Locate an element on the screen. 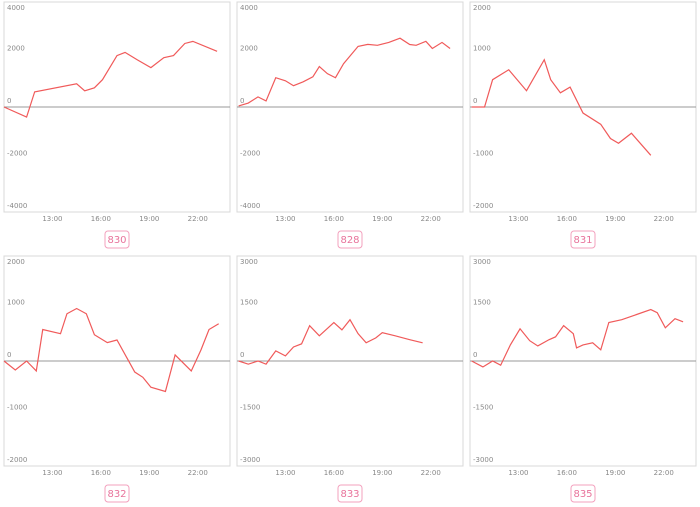  badge-label: 833 is located at coordinates (349, 494).